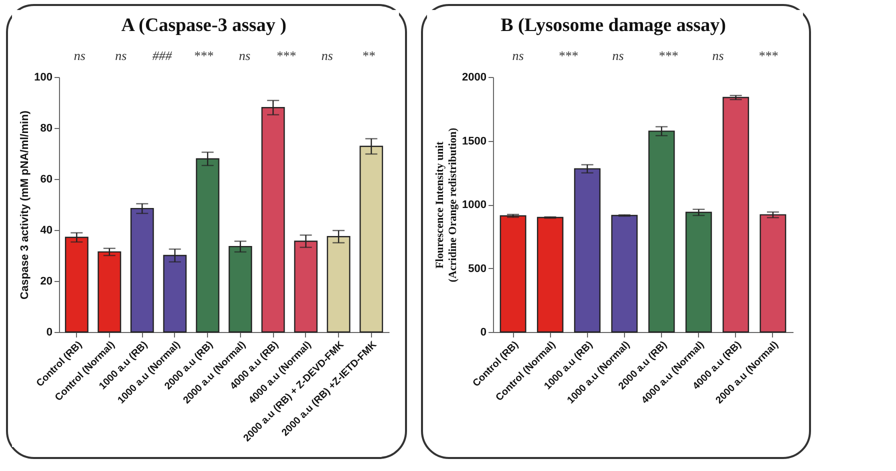 The height and width of the screenshot is (471, 896). I want to click on chart-title: A (Caspase-3 assay ), so click(203, 25).